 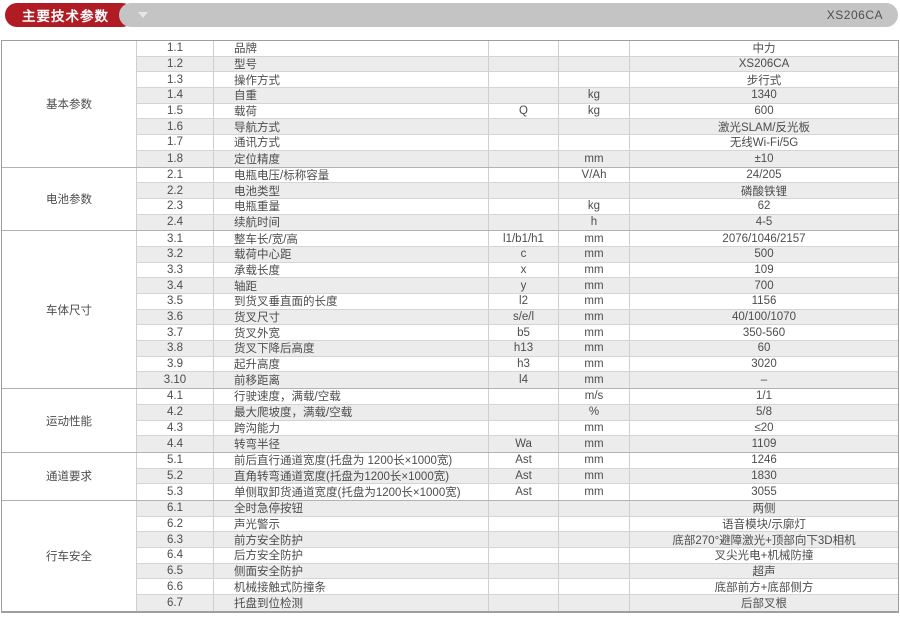 What do you see at coordinates (351, 476) in the screenshot?
I see `param-name: 直角转弯通道宽度(托盘为1200长×1000宽)` at bounding box center [351, 476].